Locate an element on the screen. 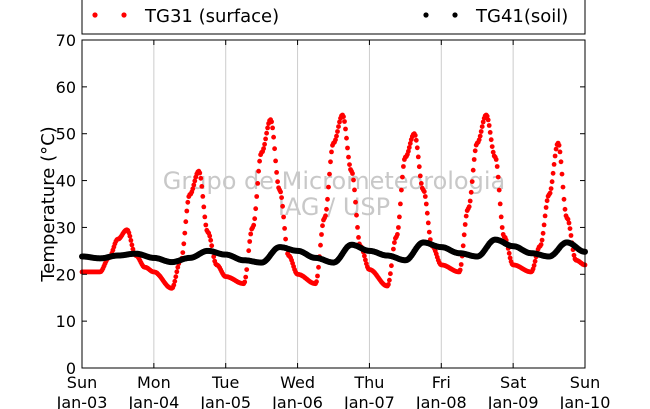 Image resolution: width=650 pixels, height=409 pixels. x-tick-label-day: Sat is located at coordinates (513, 382).